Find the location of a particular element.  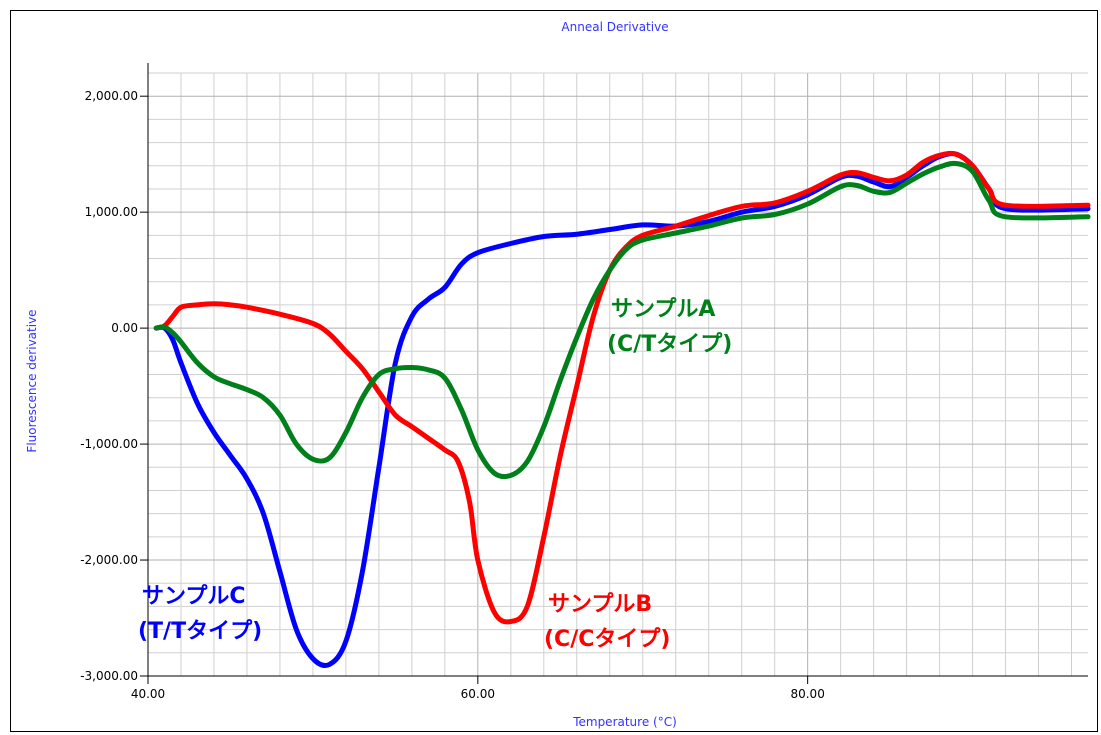

y-tick-label: 2,000.00 is located at coordinates (111, 96).